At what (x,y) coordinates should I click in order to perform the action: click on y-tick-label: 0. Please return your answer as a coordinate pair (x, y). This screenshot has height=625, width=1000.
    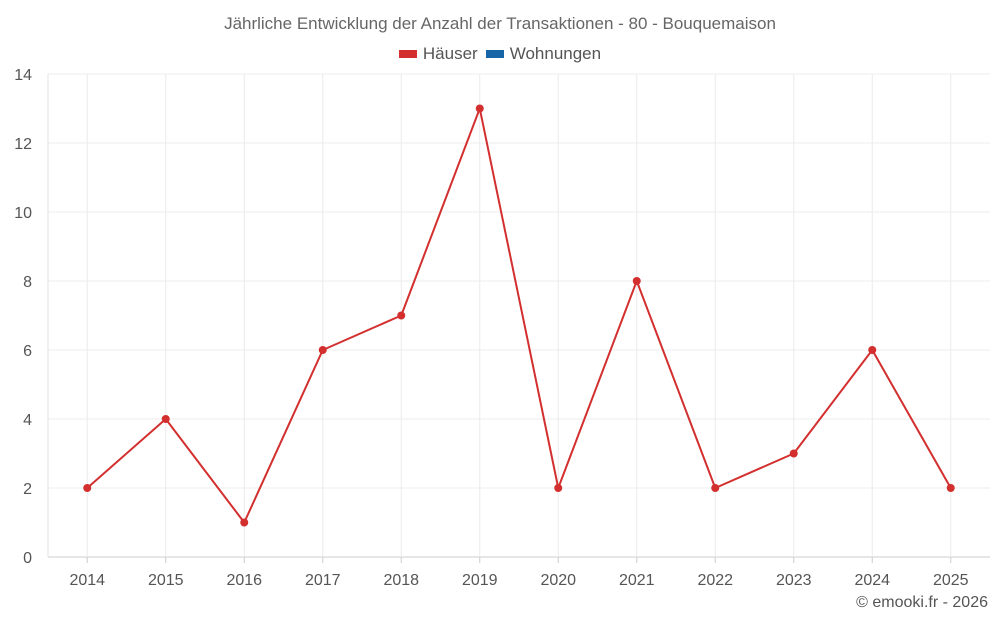
    Looking at the image, I should click on (27, 558).